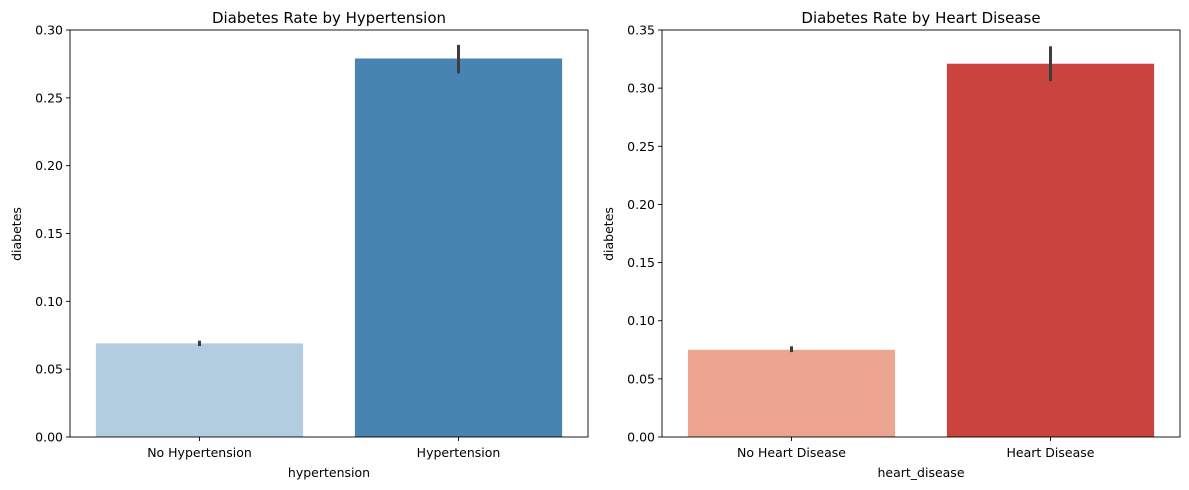 This screenshot has width=1189, height=490. I want to click on x-axis-ticks: No Hypertension Hypertension, so click(323, 448).